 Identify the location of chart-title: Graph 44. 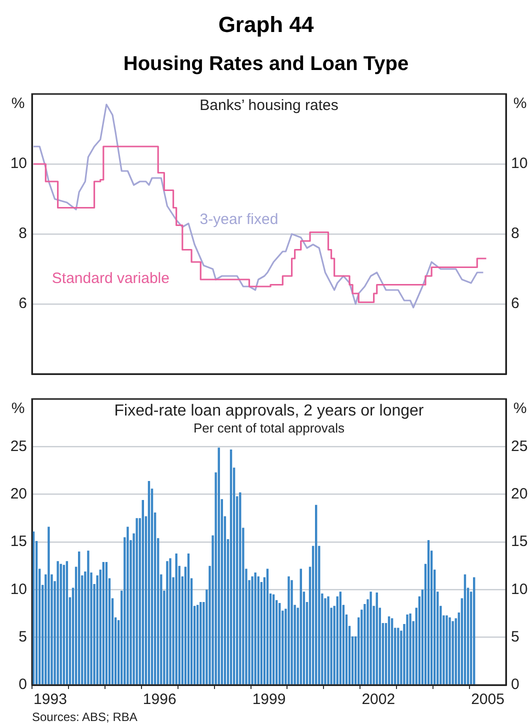
(266, 25).